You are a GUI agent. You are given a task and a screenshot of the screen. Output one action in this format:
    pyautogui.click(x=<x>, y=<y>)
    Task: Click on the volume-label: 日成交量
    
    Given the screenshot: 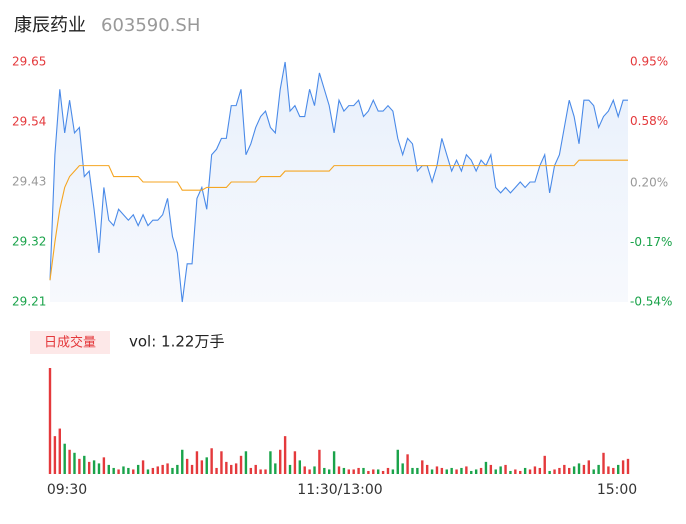 What is the action you would take?
    pyautogui.click(x=70, y=343)
    